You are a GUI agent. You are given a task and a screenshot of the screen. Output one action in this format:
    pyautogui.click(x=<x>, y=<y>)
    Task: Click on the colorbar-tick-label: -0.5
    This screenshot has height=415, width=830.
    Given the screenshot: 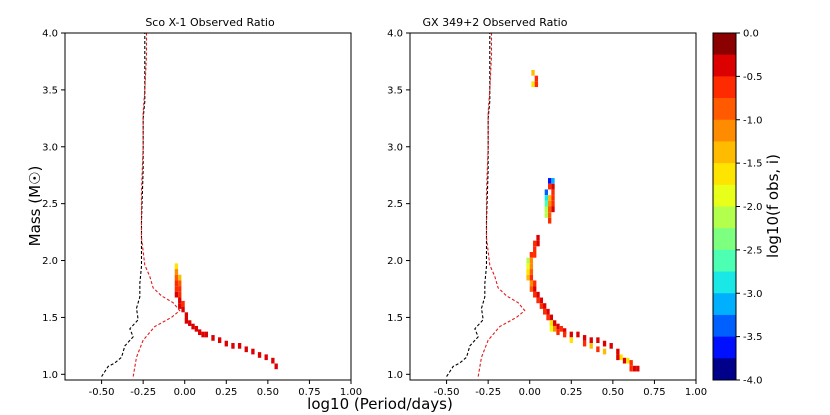 What is the action you would take?
    pyautogui.click(x=753, y=77)
    